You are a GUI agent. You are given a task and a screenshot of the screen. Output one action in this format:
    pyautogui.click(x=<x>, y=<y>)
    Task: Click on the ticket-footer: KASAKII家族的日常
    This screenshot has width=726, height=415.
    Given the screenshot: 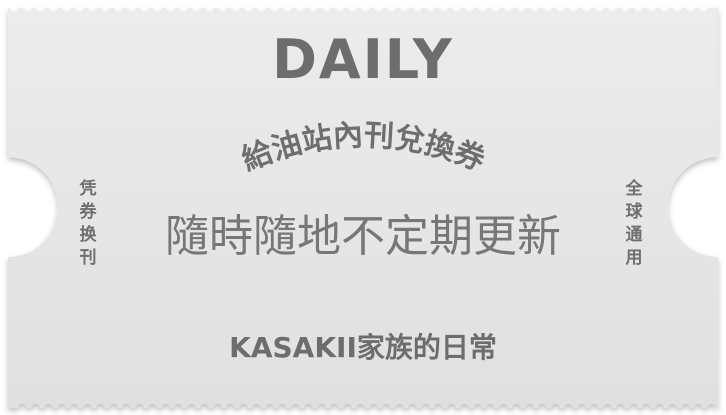 What is the action you would take?
    pyautogui.click(x=363, y=347)
    